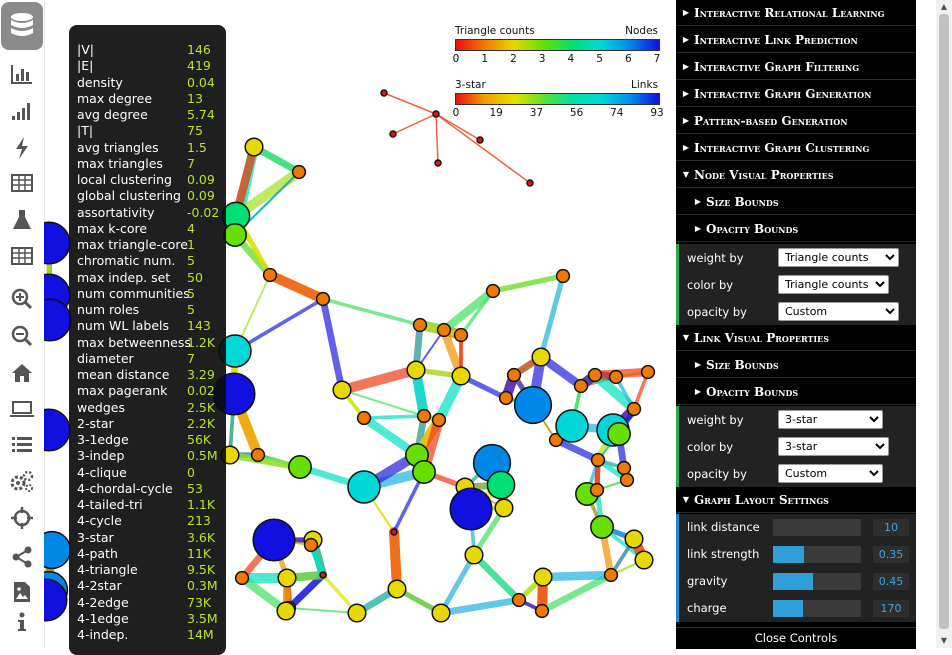 The image size is (952, 655). I want to click on slider-value: 170, so click(891, 608).